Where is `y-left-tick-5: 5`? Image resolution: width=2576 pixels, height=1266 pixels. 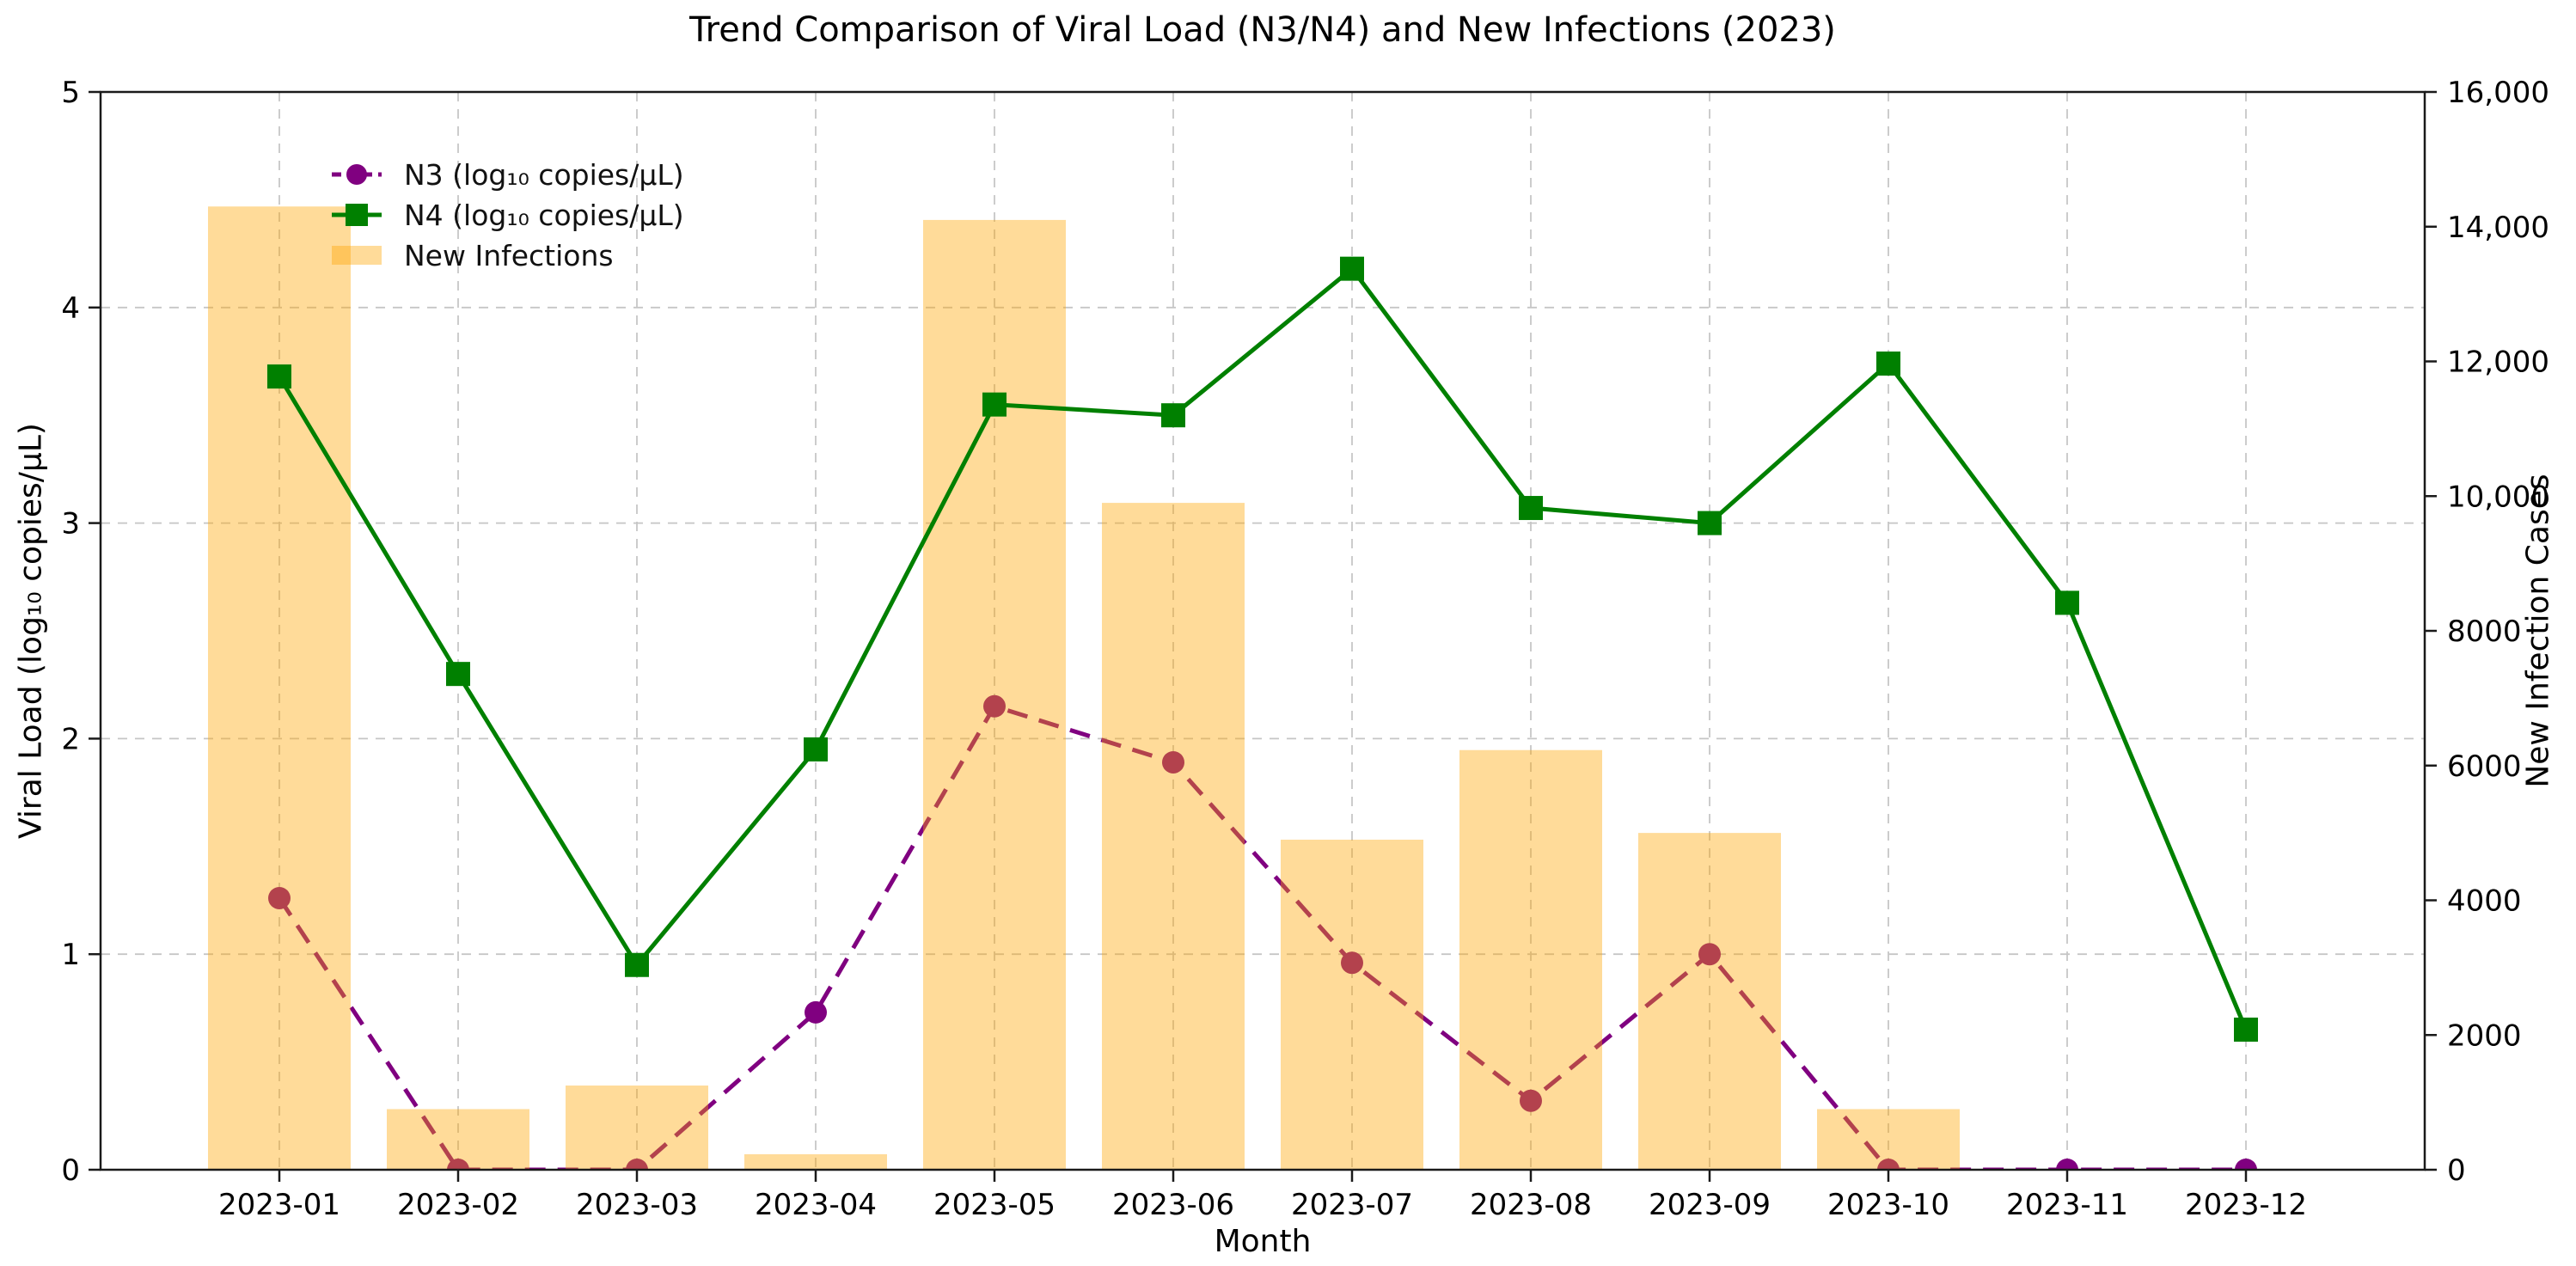 y-left-tick-5: 5 is located at coordinates (70, 93).